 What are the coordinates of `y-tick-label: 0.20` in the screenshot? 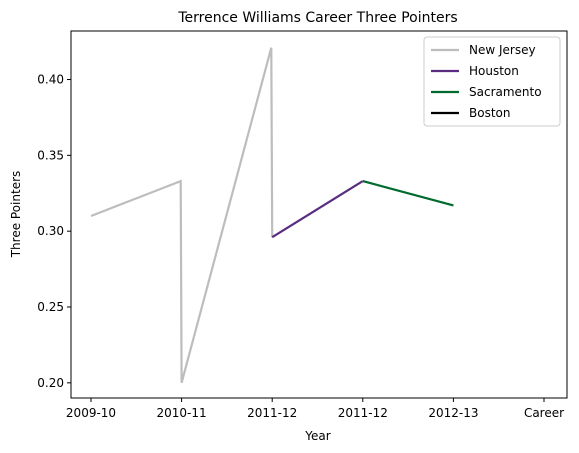 It's located at (50, 383).